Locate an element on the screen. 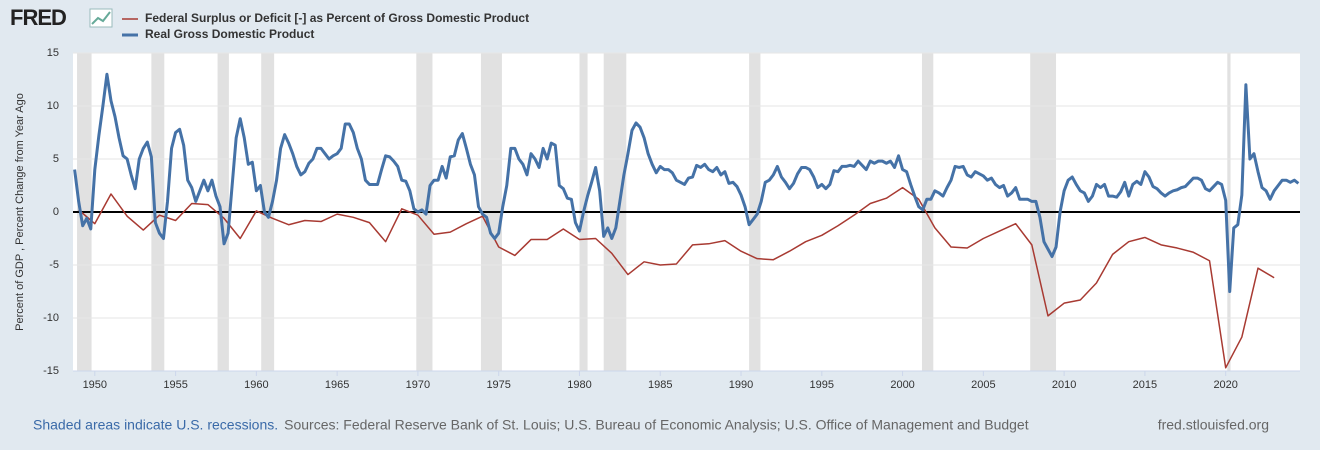  legend-label: Real Gross Domestic Product is located at coordinates (229, 34).